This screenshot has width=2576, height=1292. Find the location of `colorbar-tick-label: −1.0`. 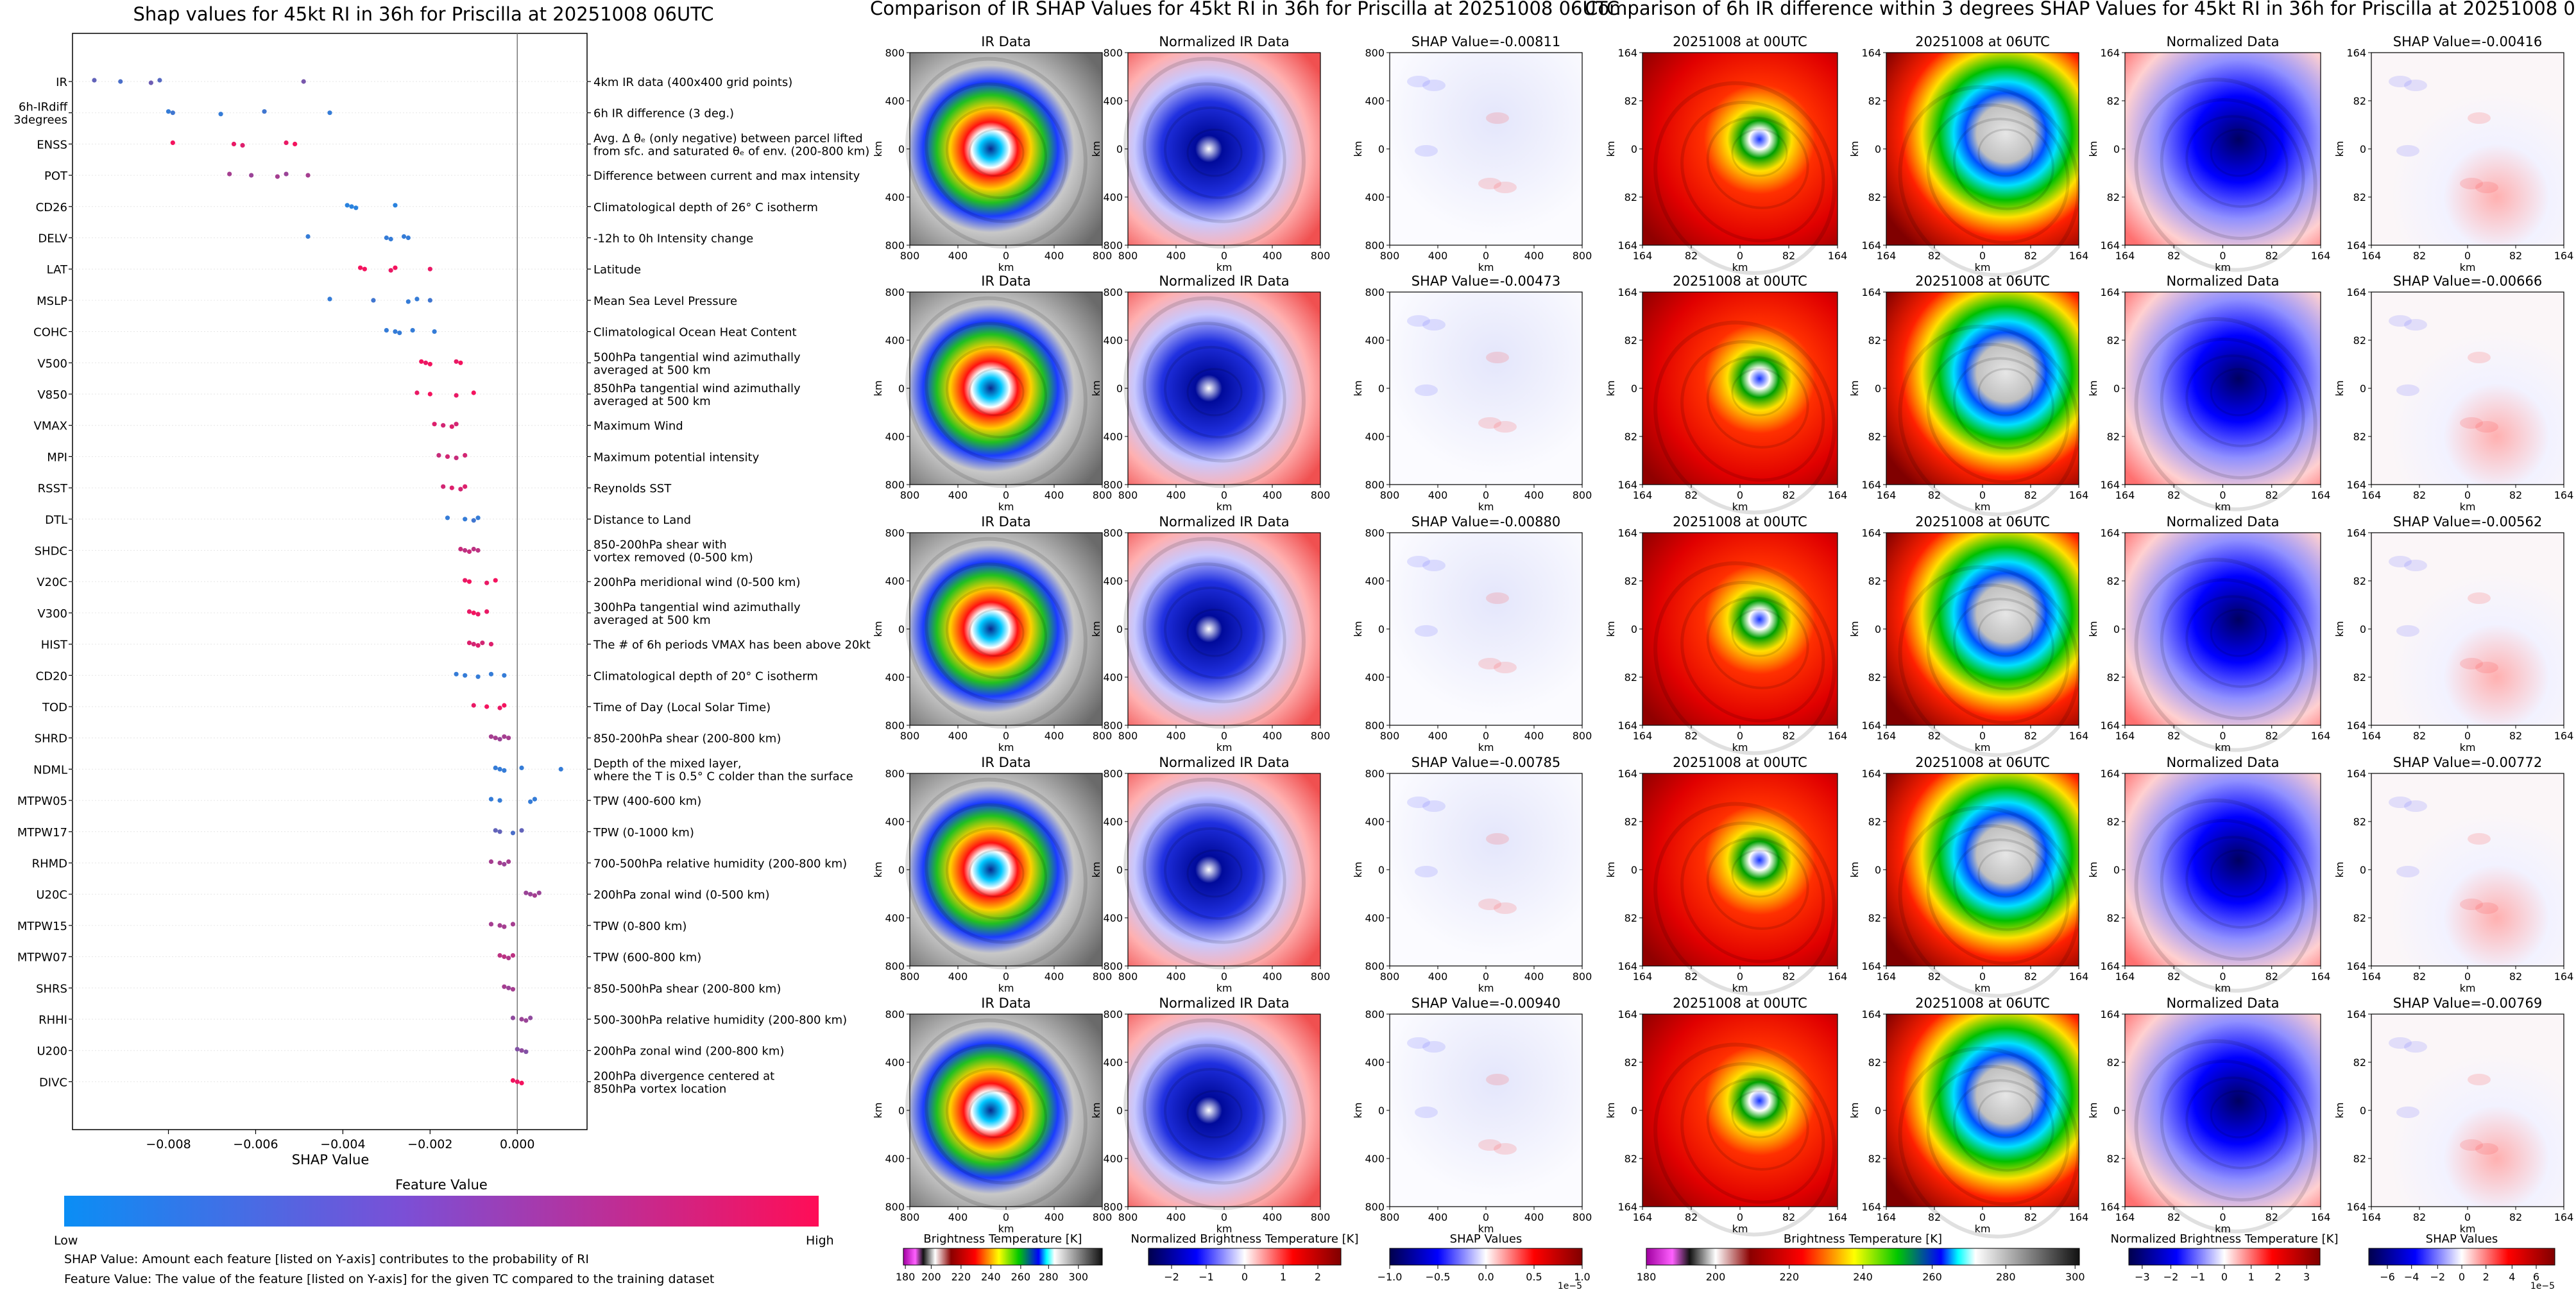

colorbar-tick-label: −1.0 is located at coordinates (1390, 1277).